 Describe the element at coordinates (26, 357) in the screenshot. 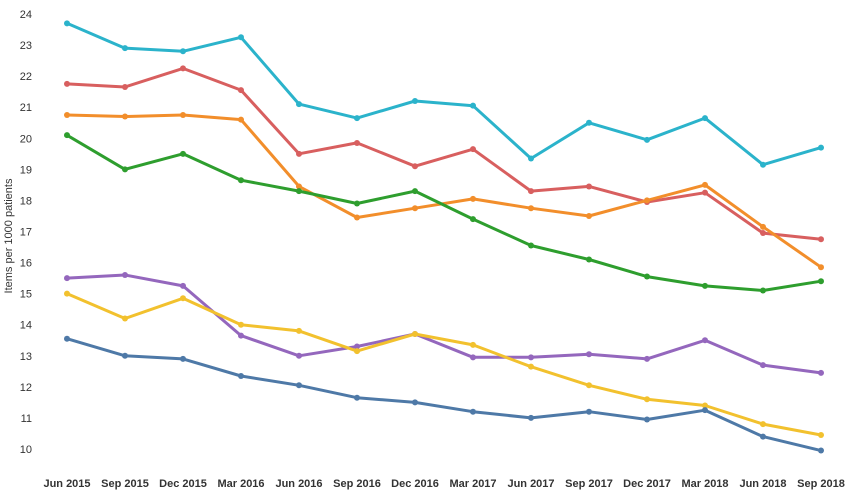

I see `y-tick-label: 13` at that location.